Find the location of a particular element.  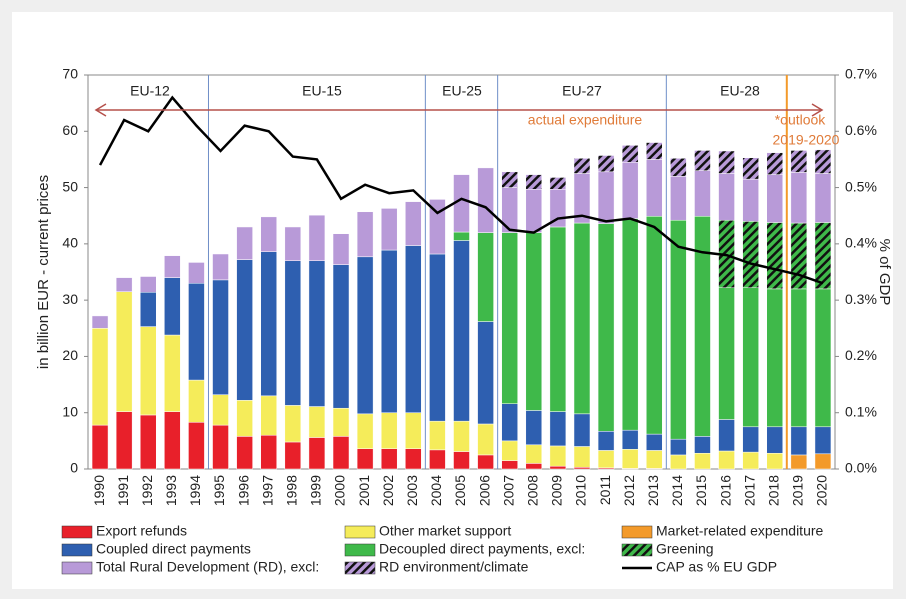

y-tick-label: 60 is located at coordinates (70, 130).